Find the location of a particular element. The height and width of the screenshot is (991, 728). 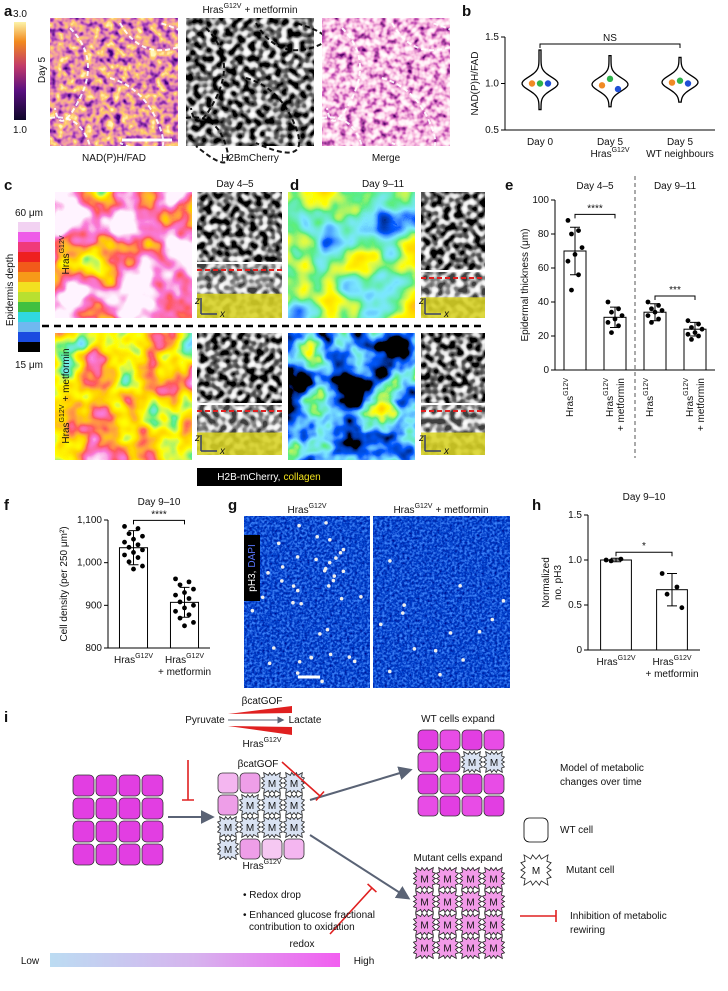

text-part: i is located at coordinates (6, 717).